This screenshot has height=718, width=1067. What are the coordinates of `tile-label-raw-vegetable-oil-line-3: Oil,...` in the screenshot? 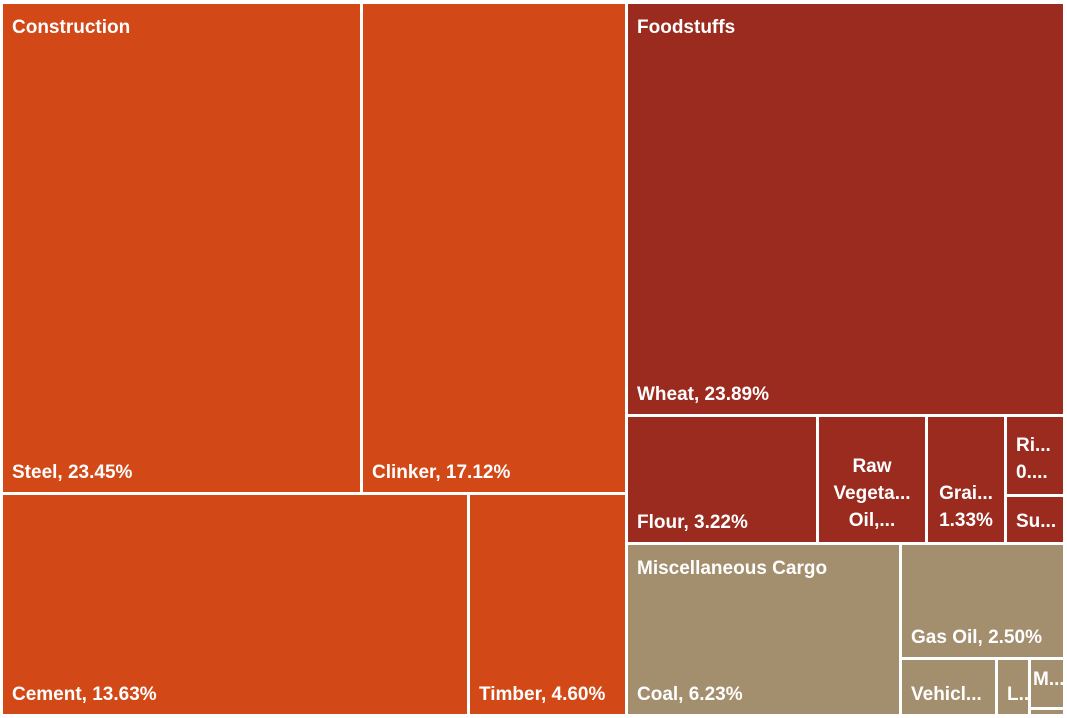 It's located at (872, 520).